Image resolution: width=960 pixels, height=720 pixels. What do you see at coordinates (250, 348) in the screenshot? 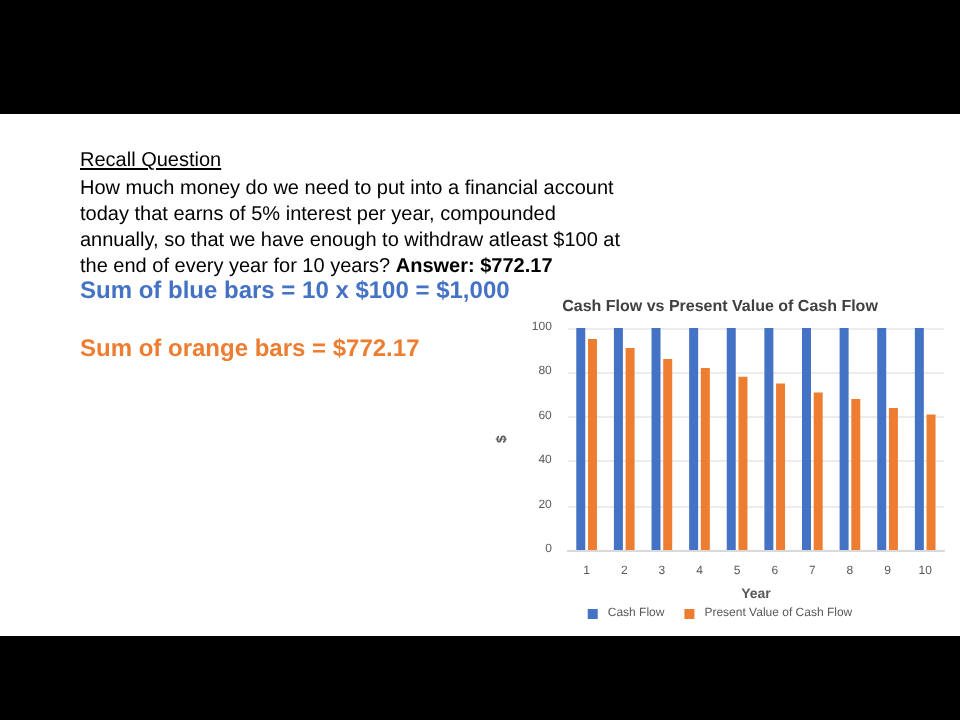
I see `text: Sum of orange bars = $772.17` at bounding box center [250, 348].